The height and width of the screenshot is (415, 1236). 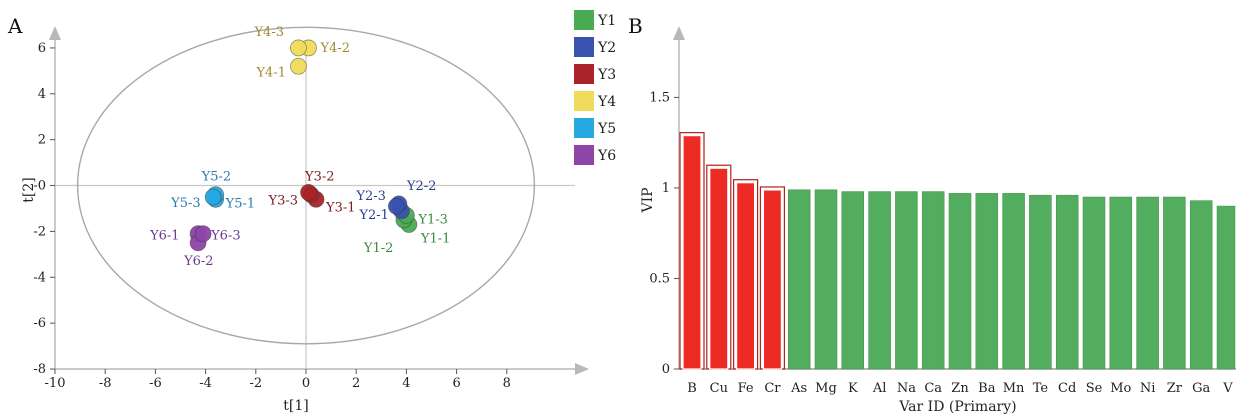 I want to click on bar-category-label-ni: Ni, so click(x=1148, y=388).